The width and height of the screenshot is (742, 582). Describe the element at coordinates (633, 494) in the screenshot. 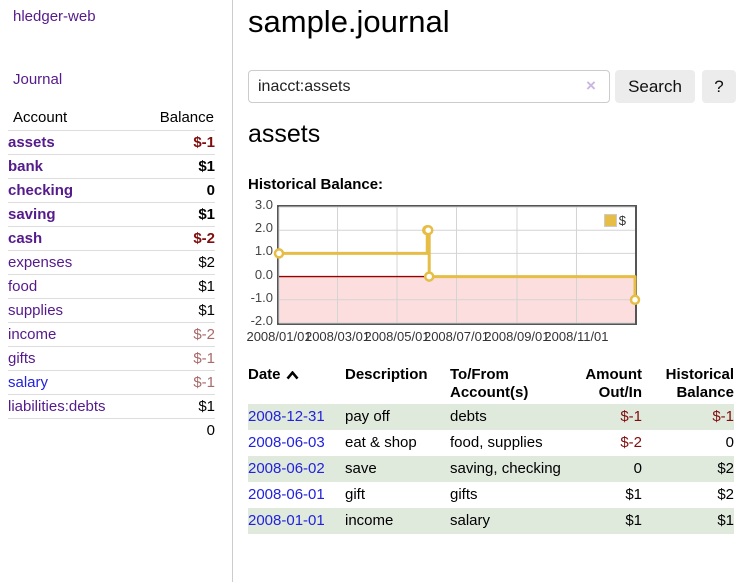

I see `amount-cell: $1` at that location.